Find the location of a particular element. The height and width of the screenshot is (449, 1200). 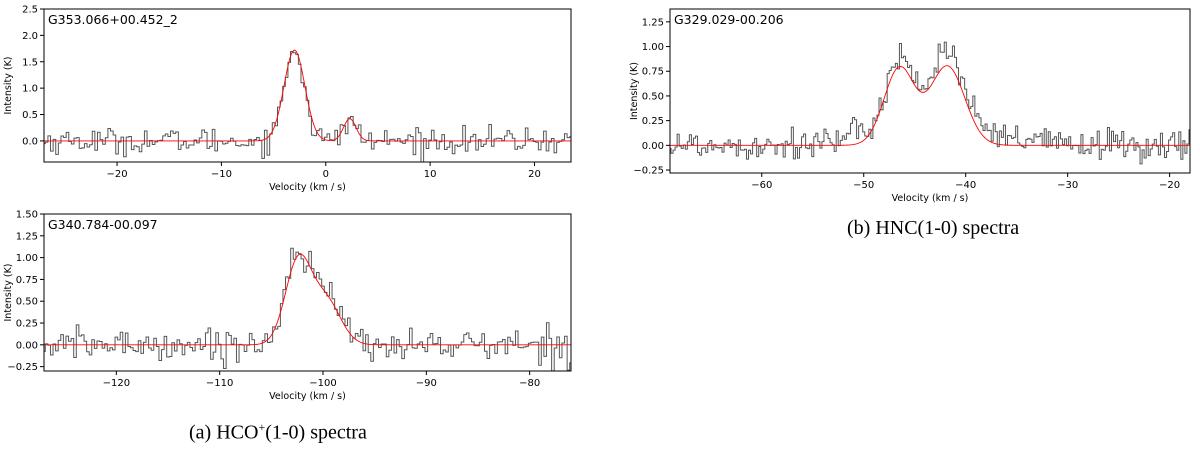

gaussian-fit-p2 is located at coordinates (307, 299).